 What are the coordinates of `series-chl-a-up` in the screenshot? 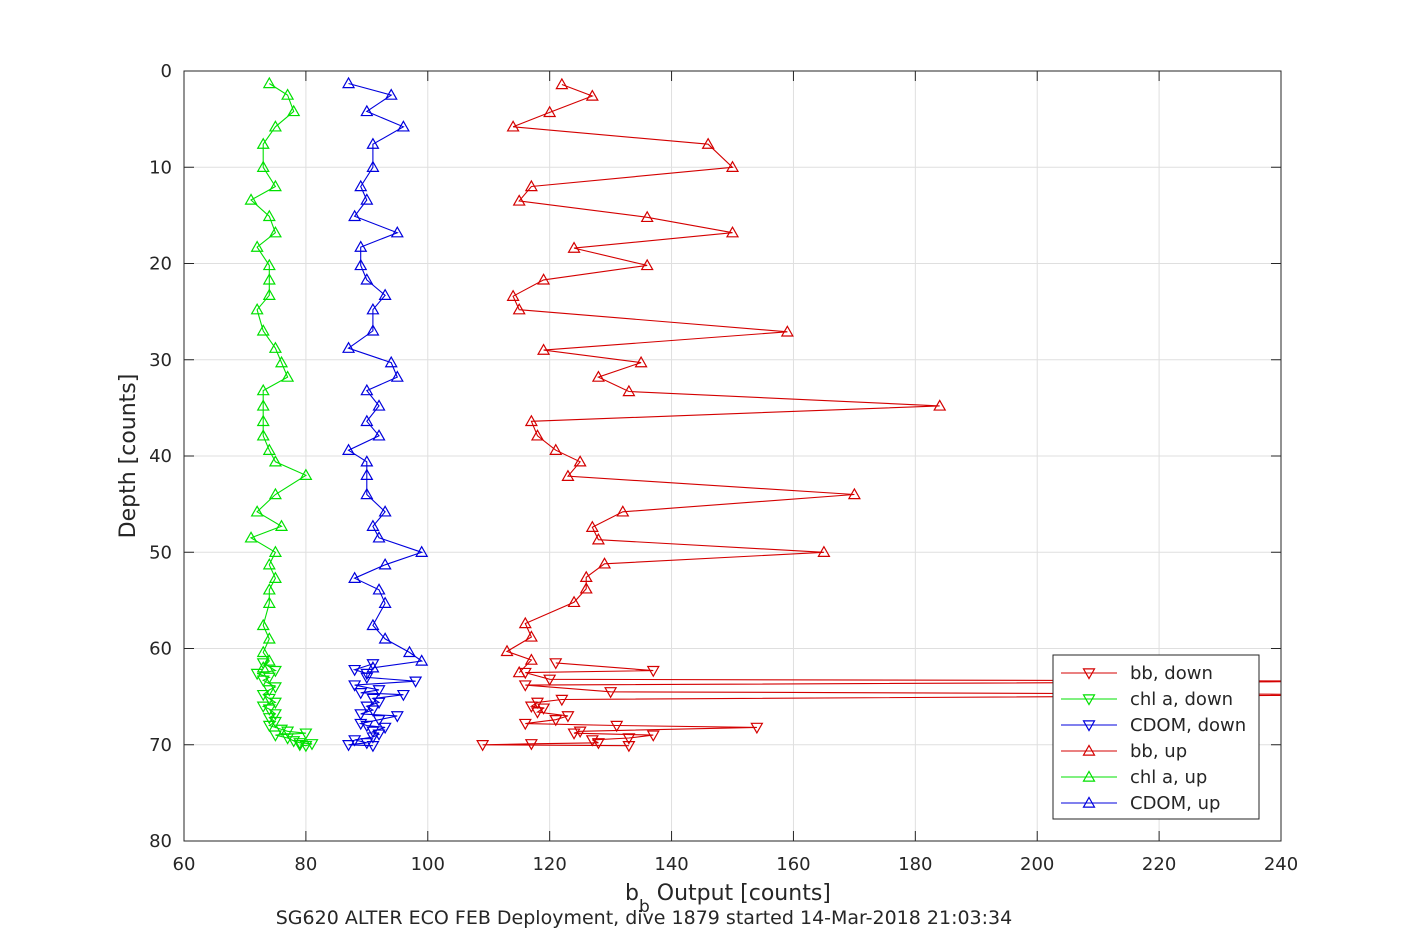 It's located at (278, 374).